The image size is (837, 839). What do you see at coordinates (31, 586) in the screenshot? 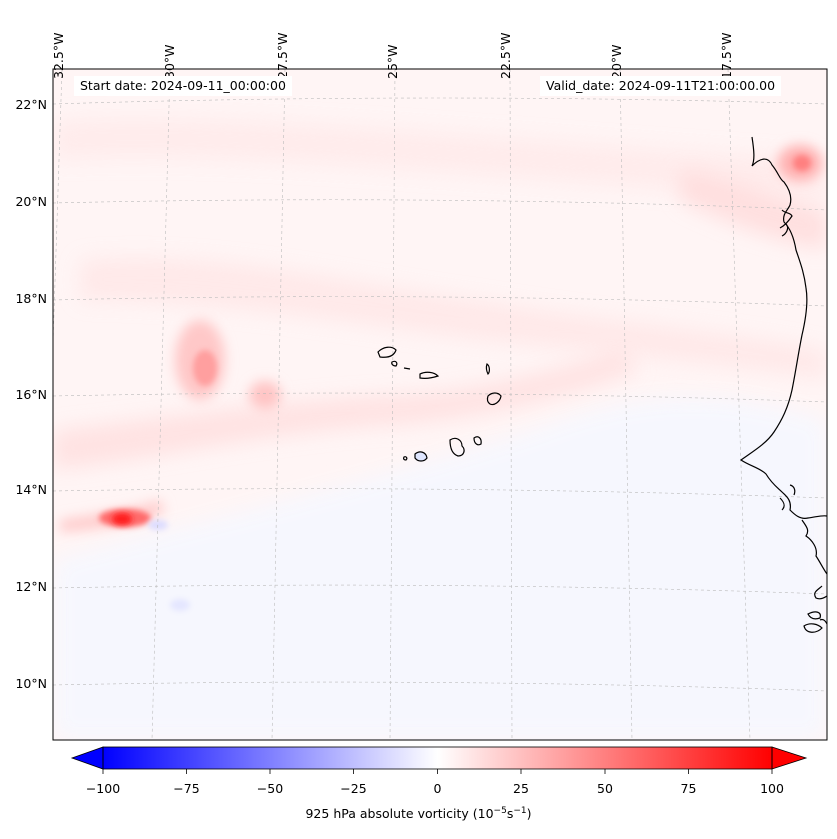
I see `lat-label-12n: 12°N` at bounding box center [31, 586].